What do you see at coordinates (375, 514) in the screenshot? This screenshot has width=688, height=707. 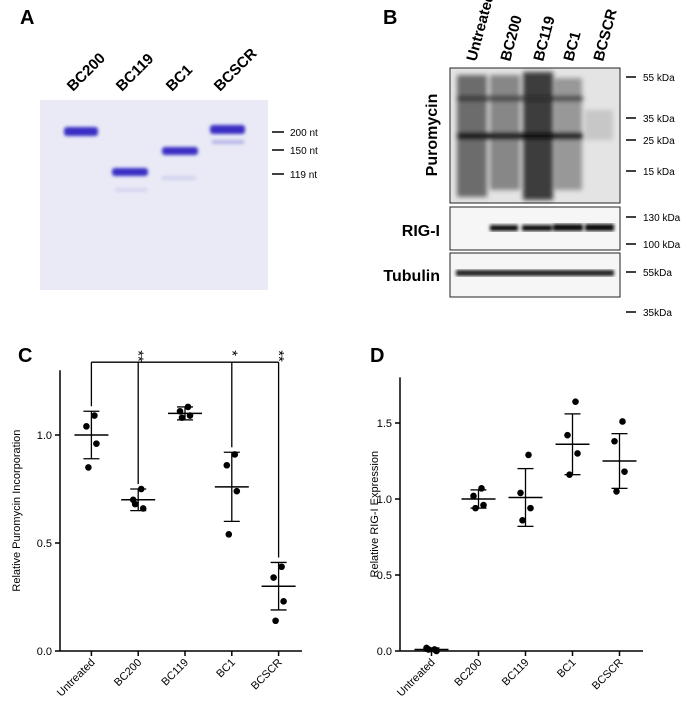 I see `y-axis-label: Relative RIG-I Expression` at bounding box center [375, 514].